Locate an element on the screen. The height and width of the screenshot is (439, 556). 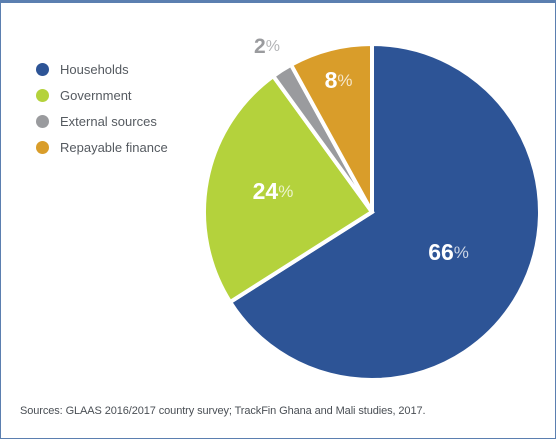
legend-label-government: Government is located at coordinates (96, 95).